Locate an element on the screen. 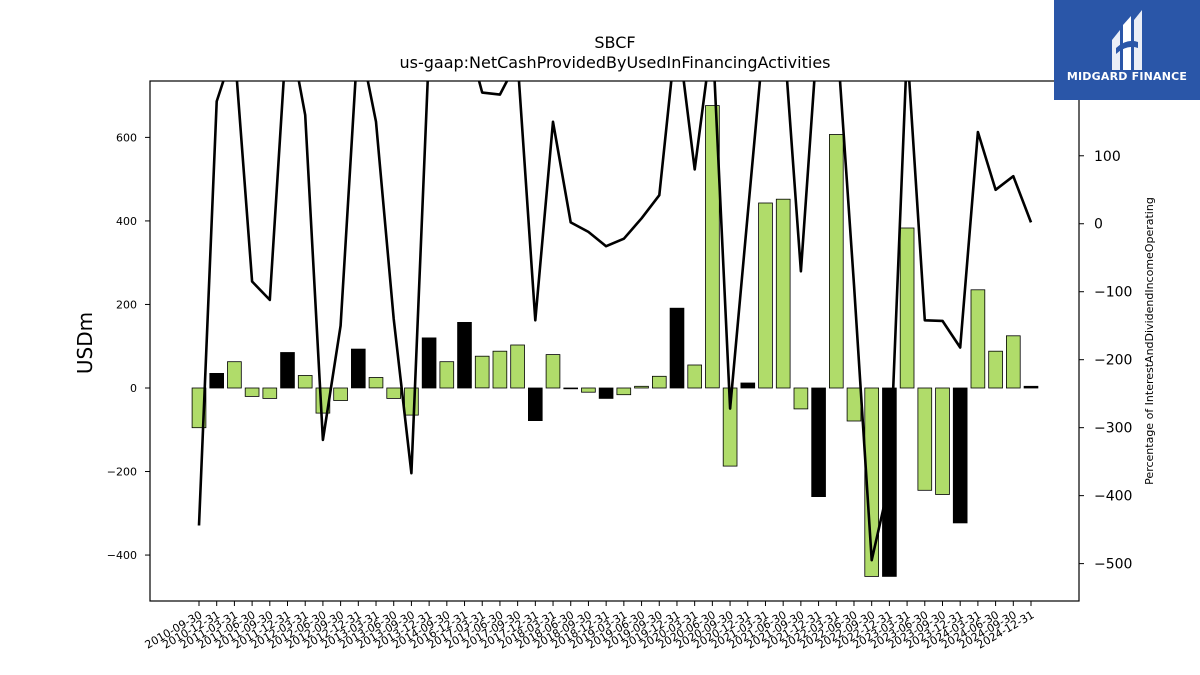 The image size is (1200, 675). y2-tick-label: −300 is located at coordinates (1113, 429).